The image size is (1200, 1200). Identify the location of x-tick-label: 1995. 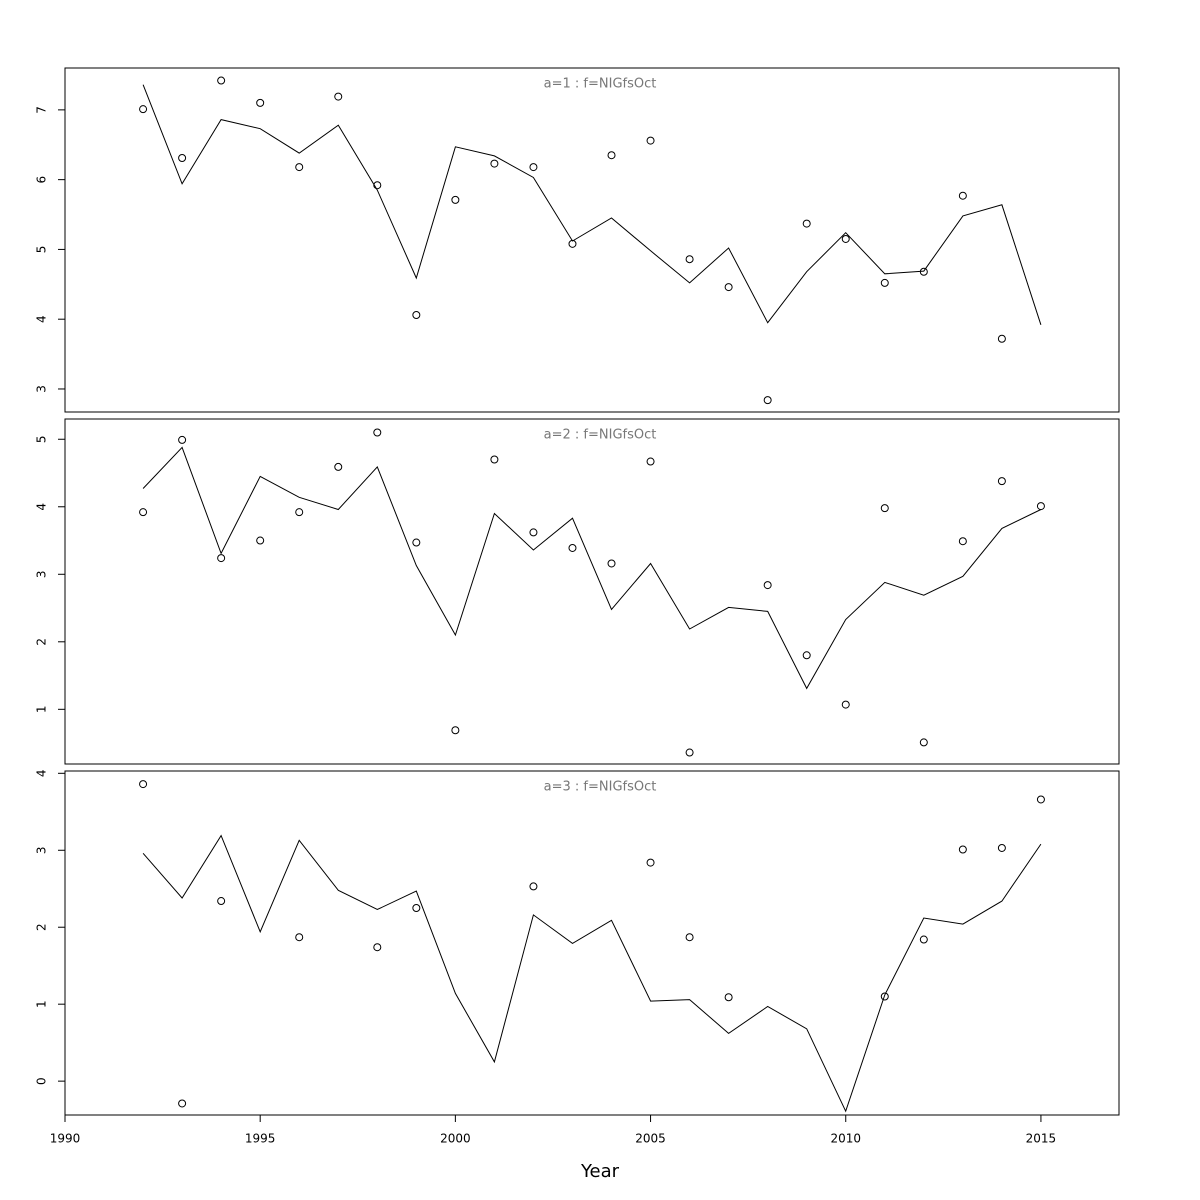
(260, 1139).